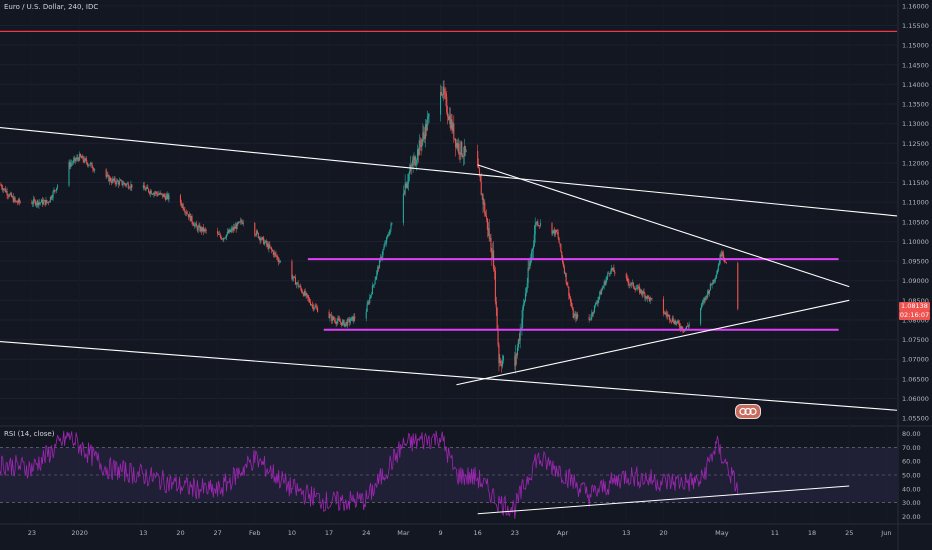 The width and height of the screenshot is (932, 550). Describe the element at coordinates (915, 65) in the screenshot. I see `price-tick-label: 1.14500` at that location.